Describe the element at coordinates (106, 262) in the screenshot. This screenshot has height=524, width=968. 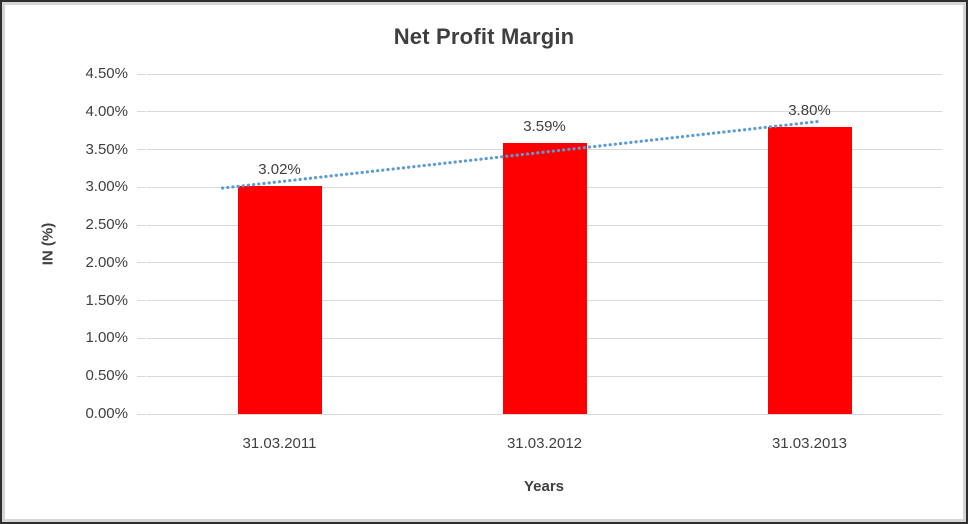
I see `y-tick-label: 2.00%` at that location.